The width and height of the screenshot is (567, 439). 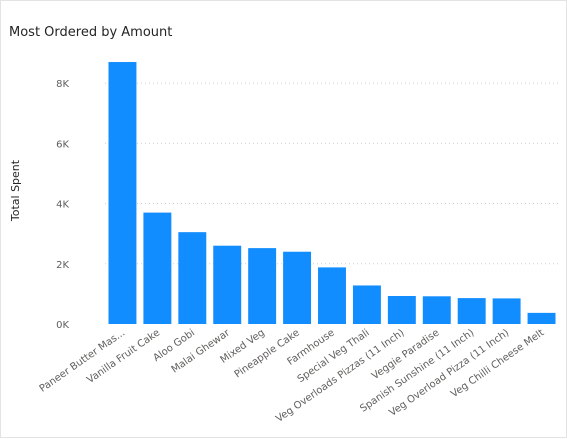 I want to click on y-tick-label: 6K, so click(x=62, y=144).